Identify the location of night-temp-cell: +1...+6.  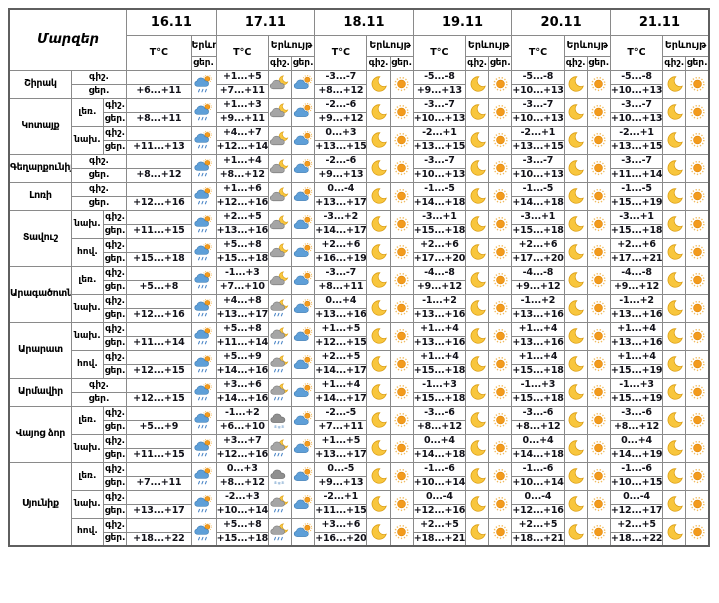
(242, 189).